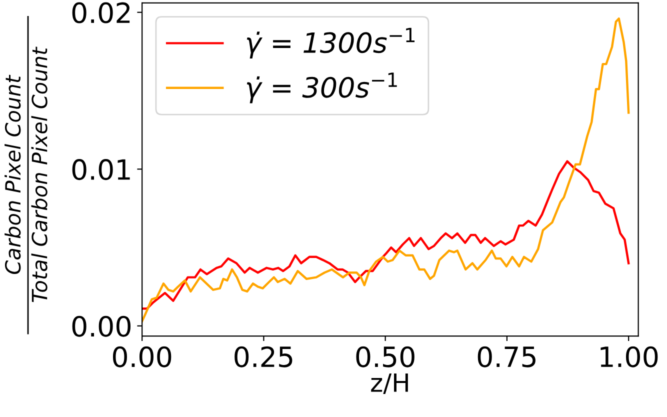 This screenshot has height=417, width=667. Describe the element at coordinates (263, 357) in the screenshot. I see `x-tick-label: 0.25` at that location.